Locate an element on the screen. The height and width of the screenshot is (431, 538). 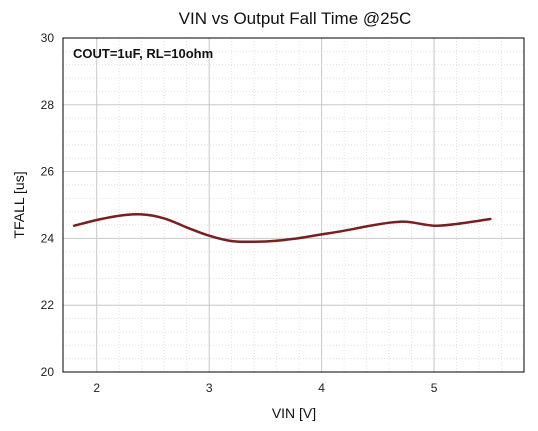
chart-title: VIN vs Output Fall Time @25C is located at coordinates (295, 18).